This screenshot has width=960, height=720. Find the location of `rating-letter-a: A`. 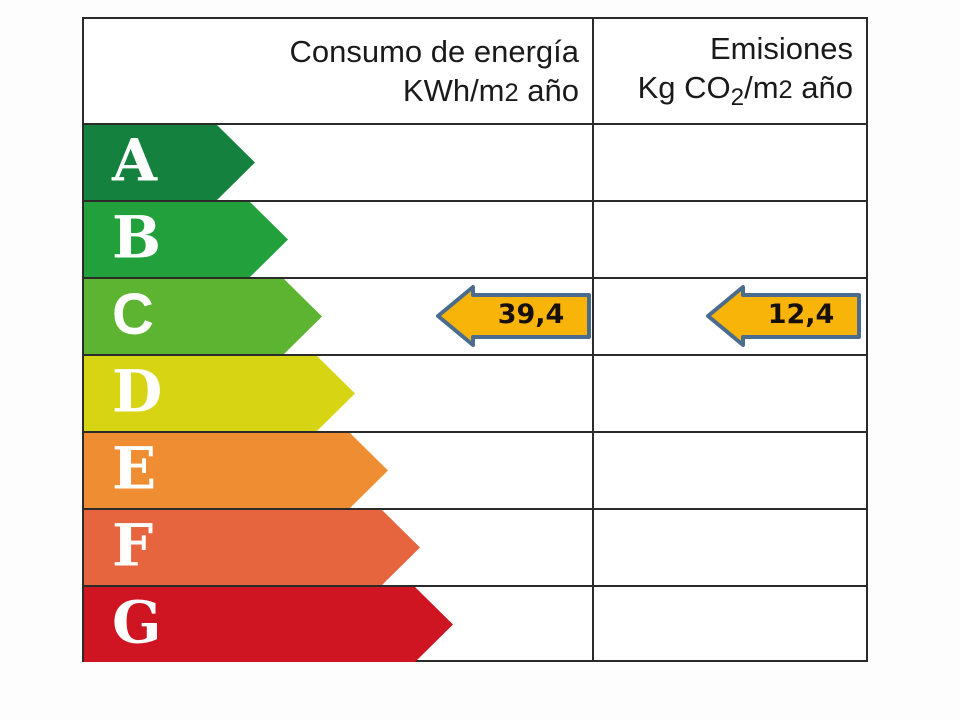

rating-letter-a: A is located at coordinates (135, 159).